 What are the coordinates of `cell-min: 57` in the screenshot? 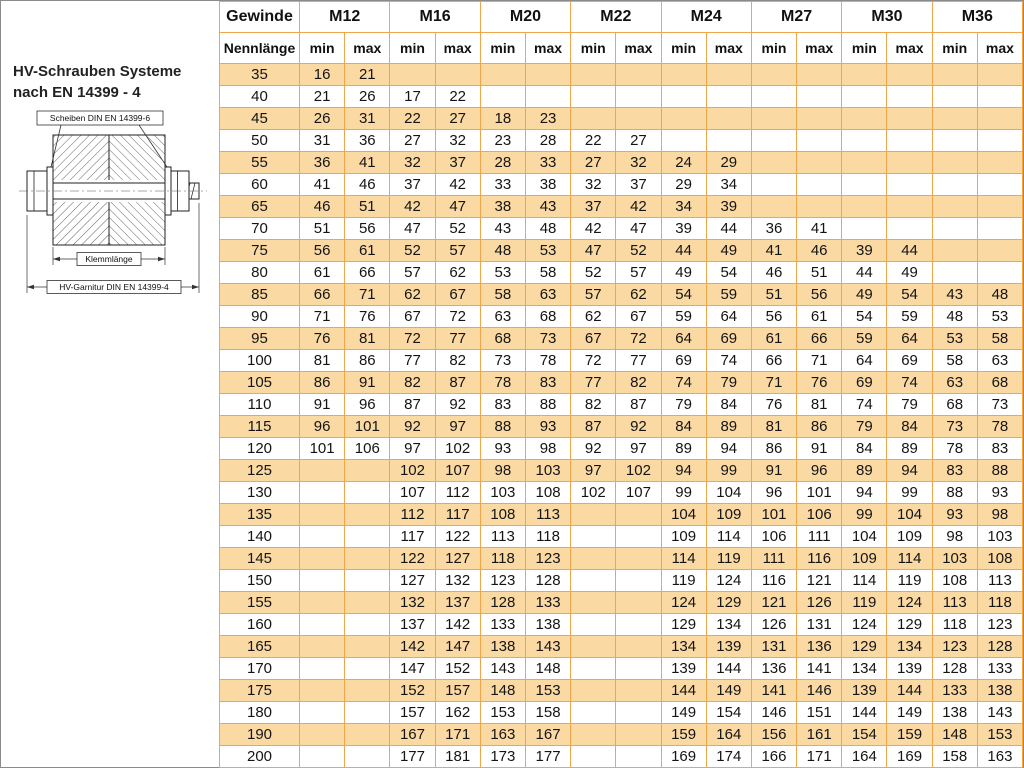 It's located at (412, 272).